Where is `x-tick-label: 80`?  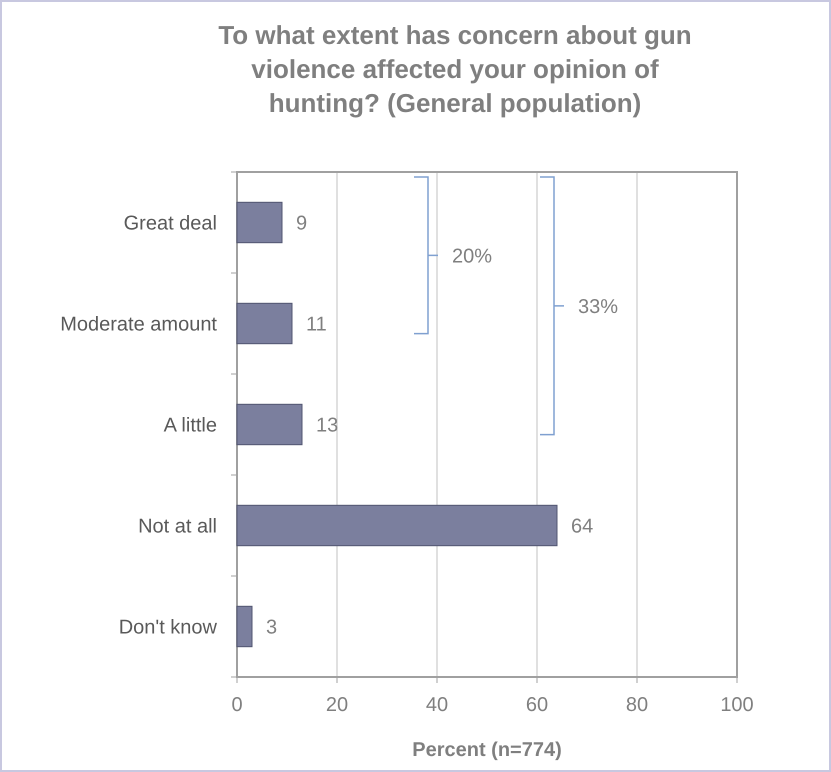
x-tick-label: 80 is located at coordinates (637, 705).